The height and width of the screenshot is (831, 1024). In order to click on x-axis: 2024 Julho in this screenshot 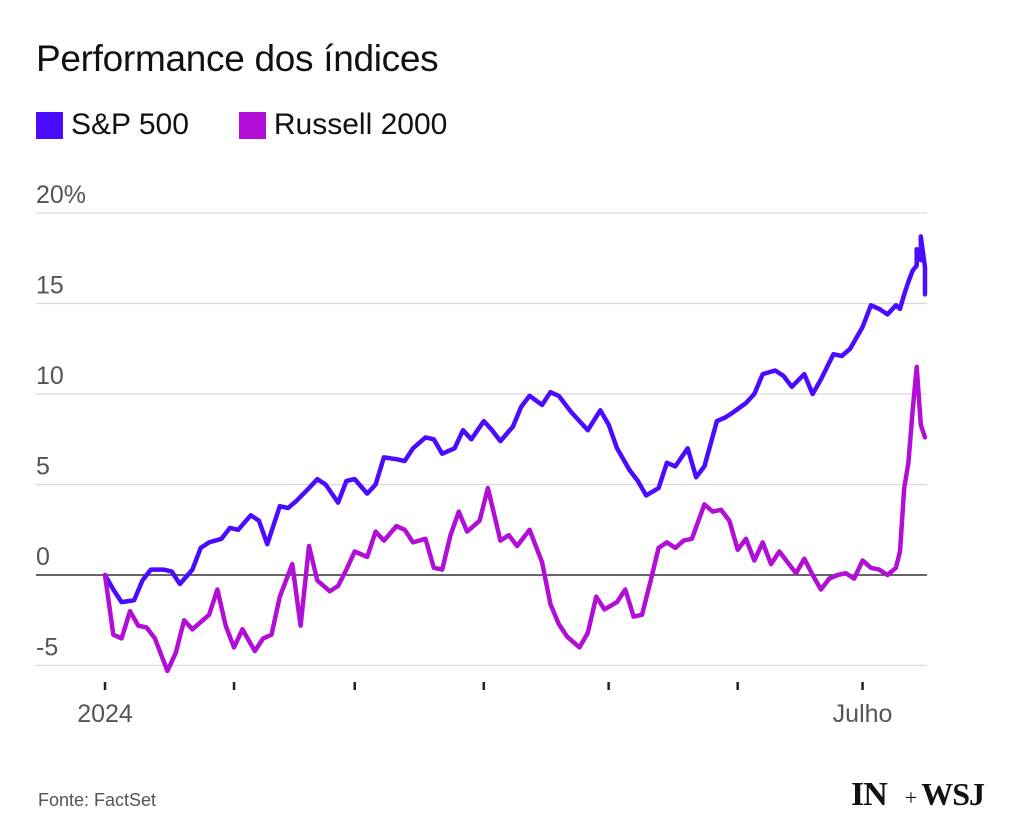, I will do `click(484, 705)`.